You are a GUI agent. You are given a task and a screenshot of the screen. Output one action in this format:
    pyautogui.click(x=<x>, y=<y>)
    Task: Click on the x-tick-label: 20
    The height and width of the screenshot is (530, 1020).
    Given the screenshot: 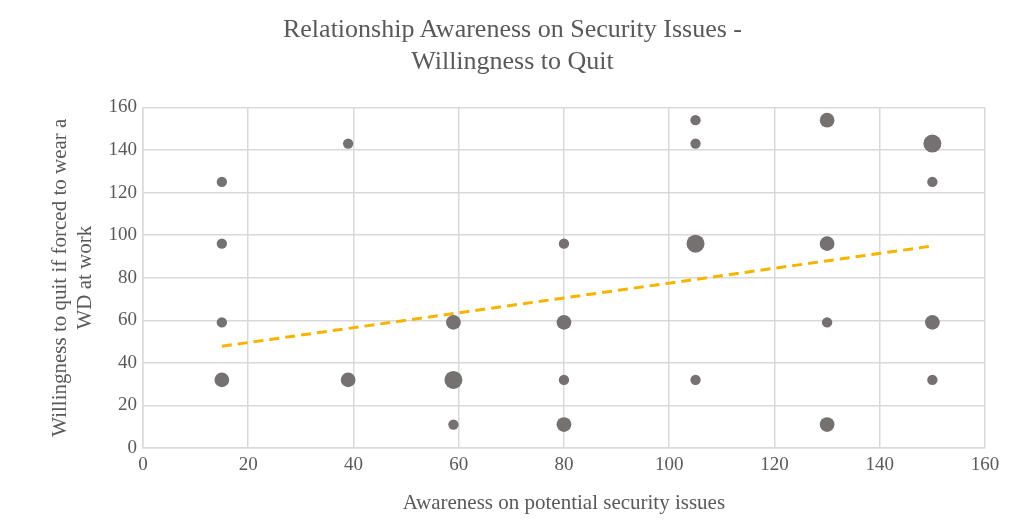 What is the action you would take?
    pyautogui.click(x=248, y=464)
    